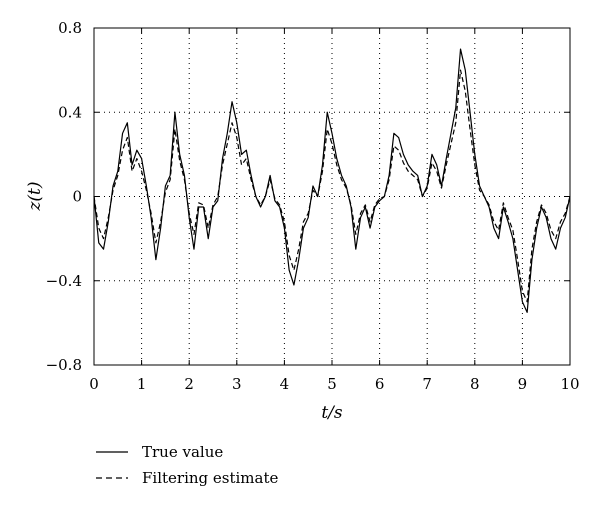  What do you see at coordinates (475, 384) in the screenshot?
I see `x-tick-label: 8` at bounding box center [475, 384].